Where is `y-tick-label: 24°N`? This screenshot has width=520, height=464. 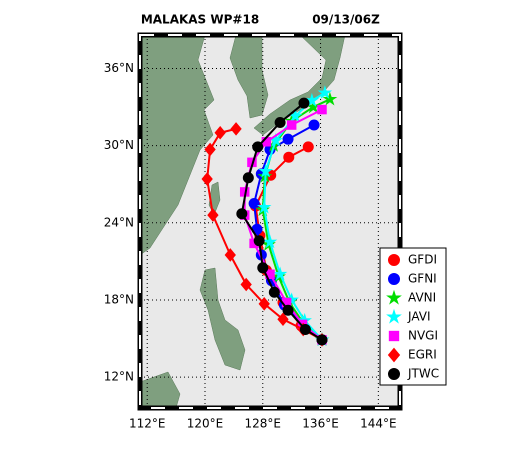 y-tick-label: 24°N is located at coordinates (119, 222).